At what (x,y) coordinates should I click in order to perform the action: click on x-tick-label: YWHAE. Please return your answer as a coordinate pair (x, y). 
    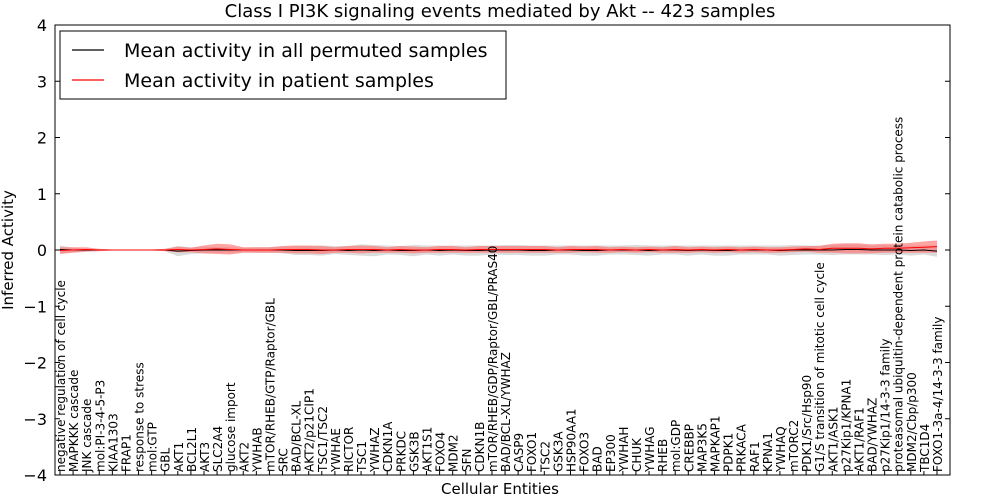
    Looking at the image, I should click on (336, 450).